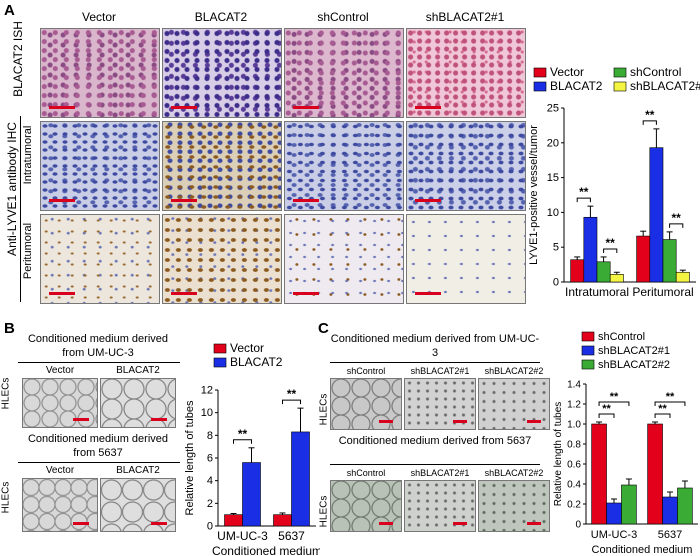 This screenshot has width=700, height=556. Describe the element at coordinates (576, 86) in the screenshot. I see `legend-label: BLACAT2` at that location.